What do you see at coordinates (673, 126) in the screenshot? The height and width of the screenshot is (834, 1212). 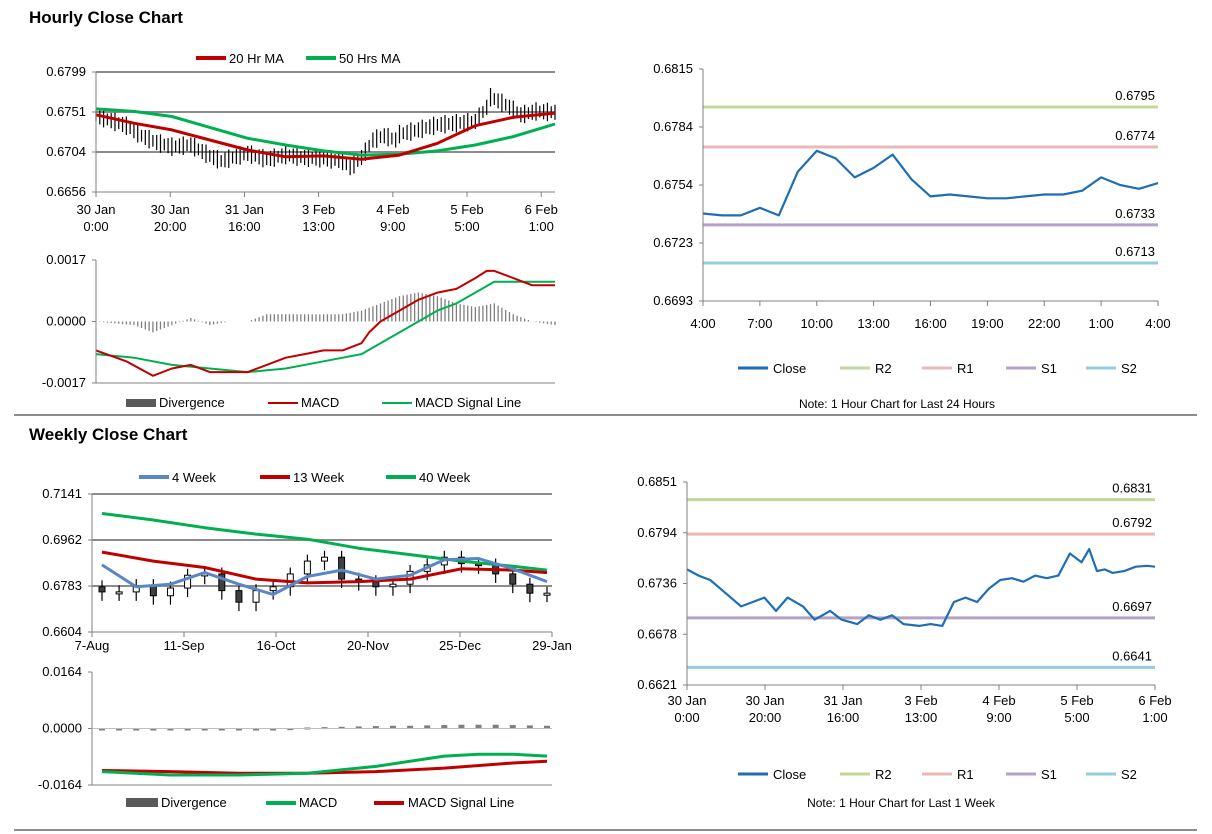 I see `y-tick-label: 0.6784` at bounding box center [673, 126].